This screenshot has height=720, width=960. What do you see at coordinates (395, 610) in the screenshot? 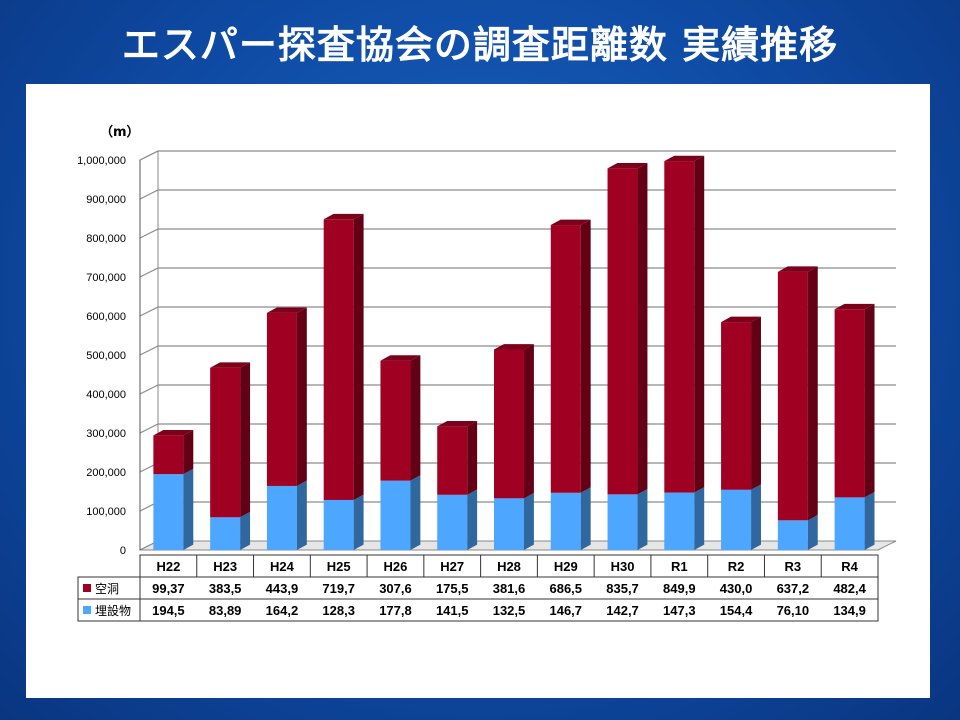
I see `data-table-cell: 177,8` at bounding box center [395, 610].